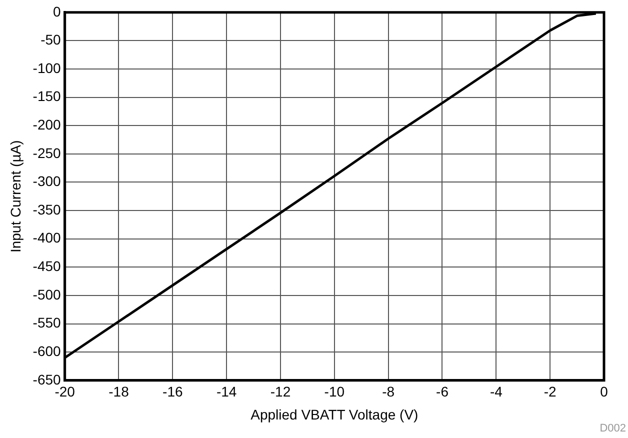  I want to click on y-tick-label: -600, so click(47, 350).